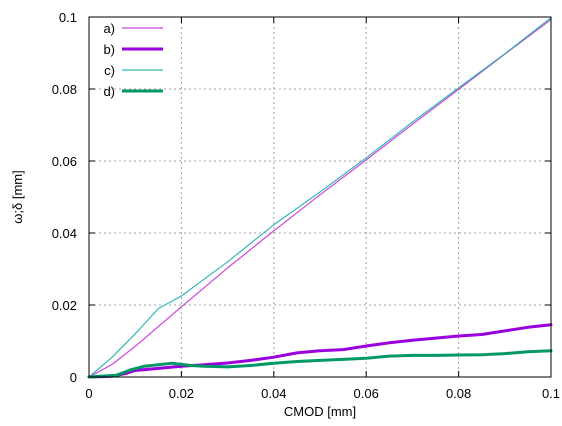 This screenshot has height=426, width=562. I want to click on legend-label: b), so click(109, 49).